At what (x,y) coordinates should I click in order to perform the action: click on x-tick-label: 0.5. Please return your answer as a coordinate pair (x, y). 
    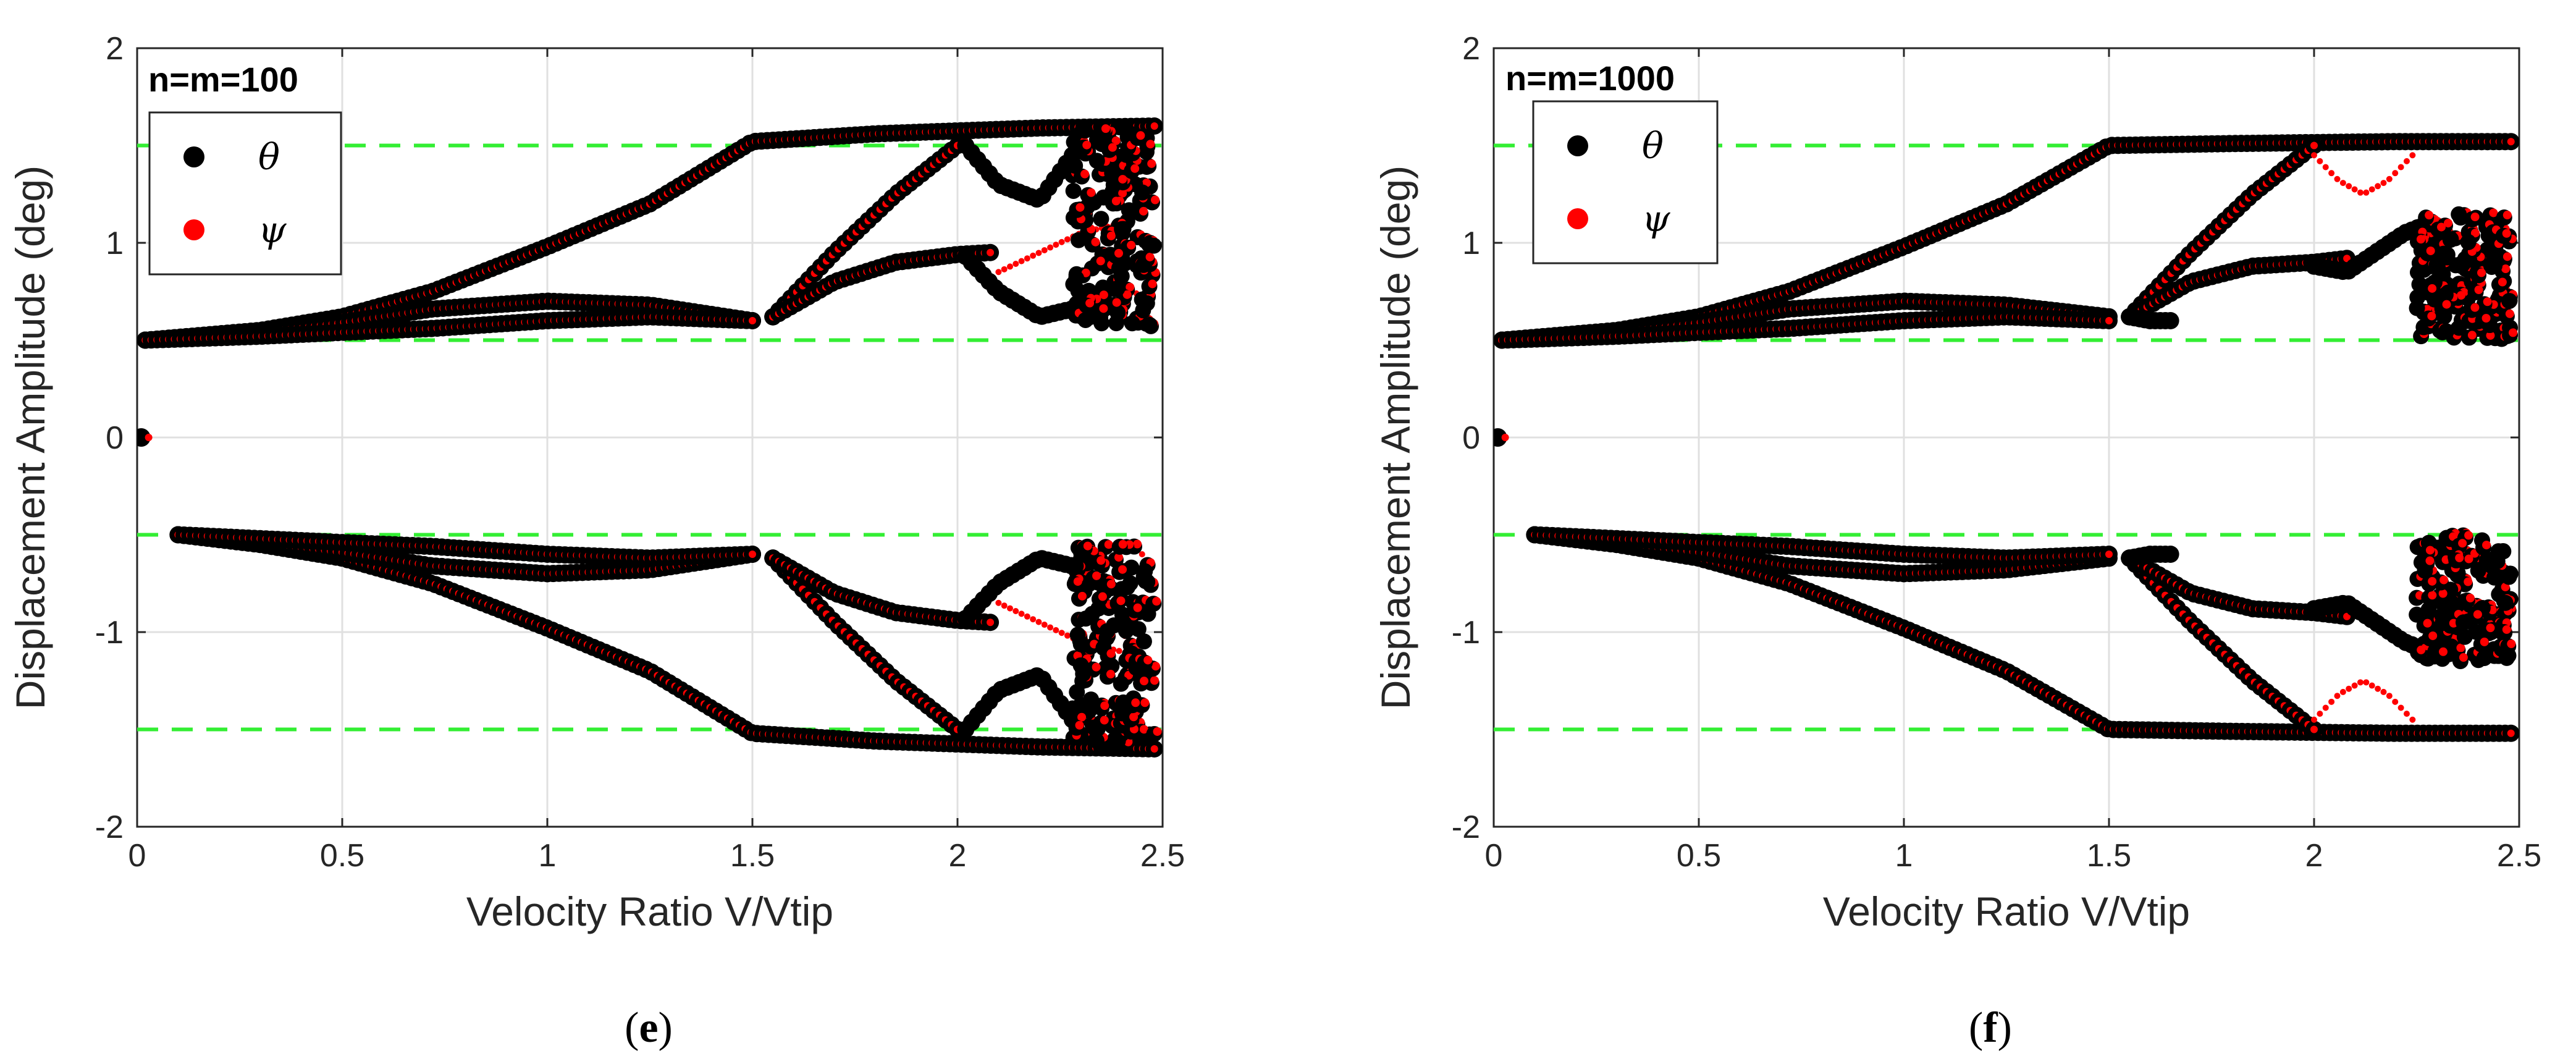
    Looking at the image, I should click on (342, 856).